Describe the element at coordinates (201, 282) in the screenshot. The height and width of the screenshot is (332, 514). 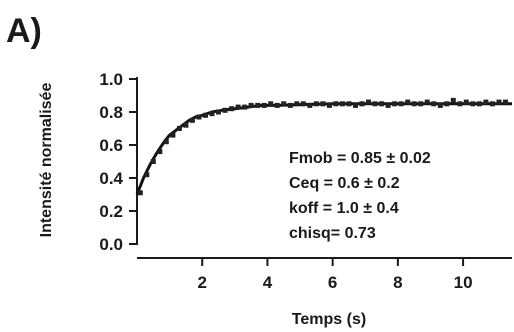
I see `x-tick-label: 2` at that location.